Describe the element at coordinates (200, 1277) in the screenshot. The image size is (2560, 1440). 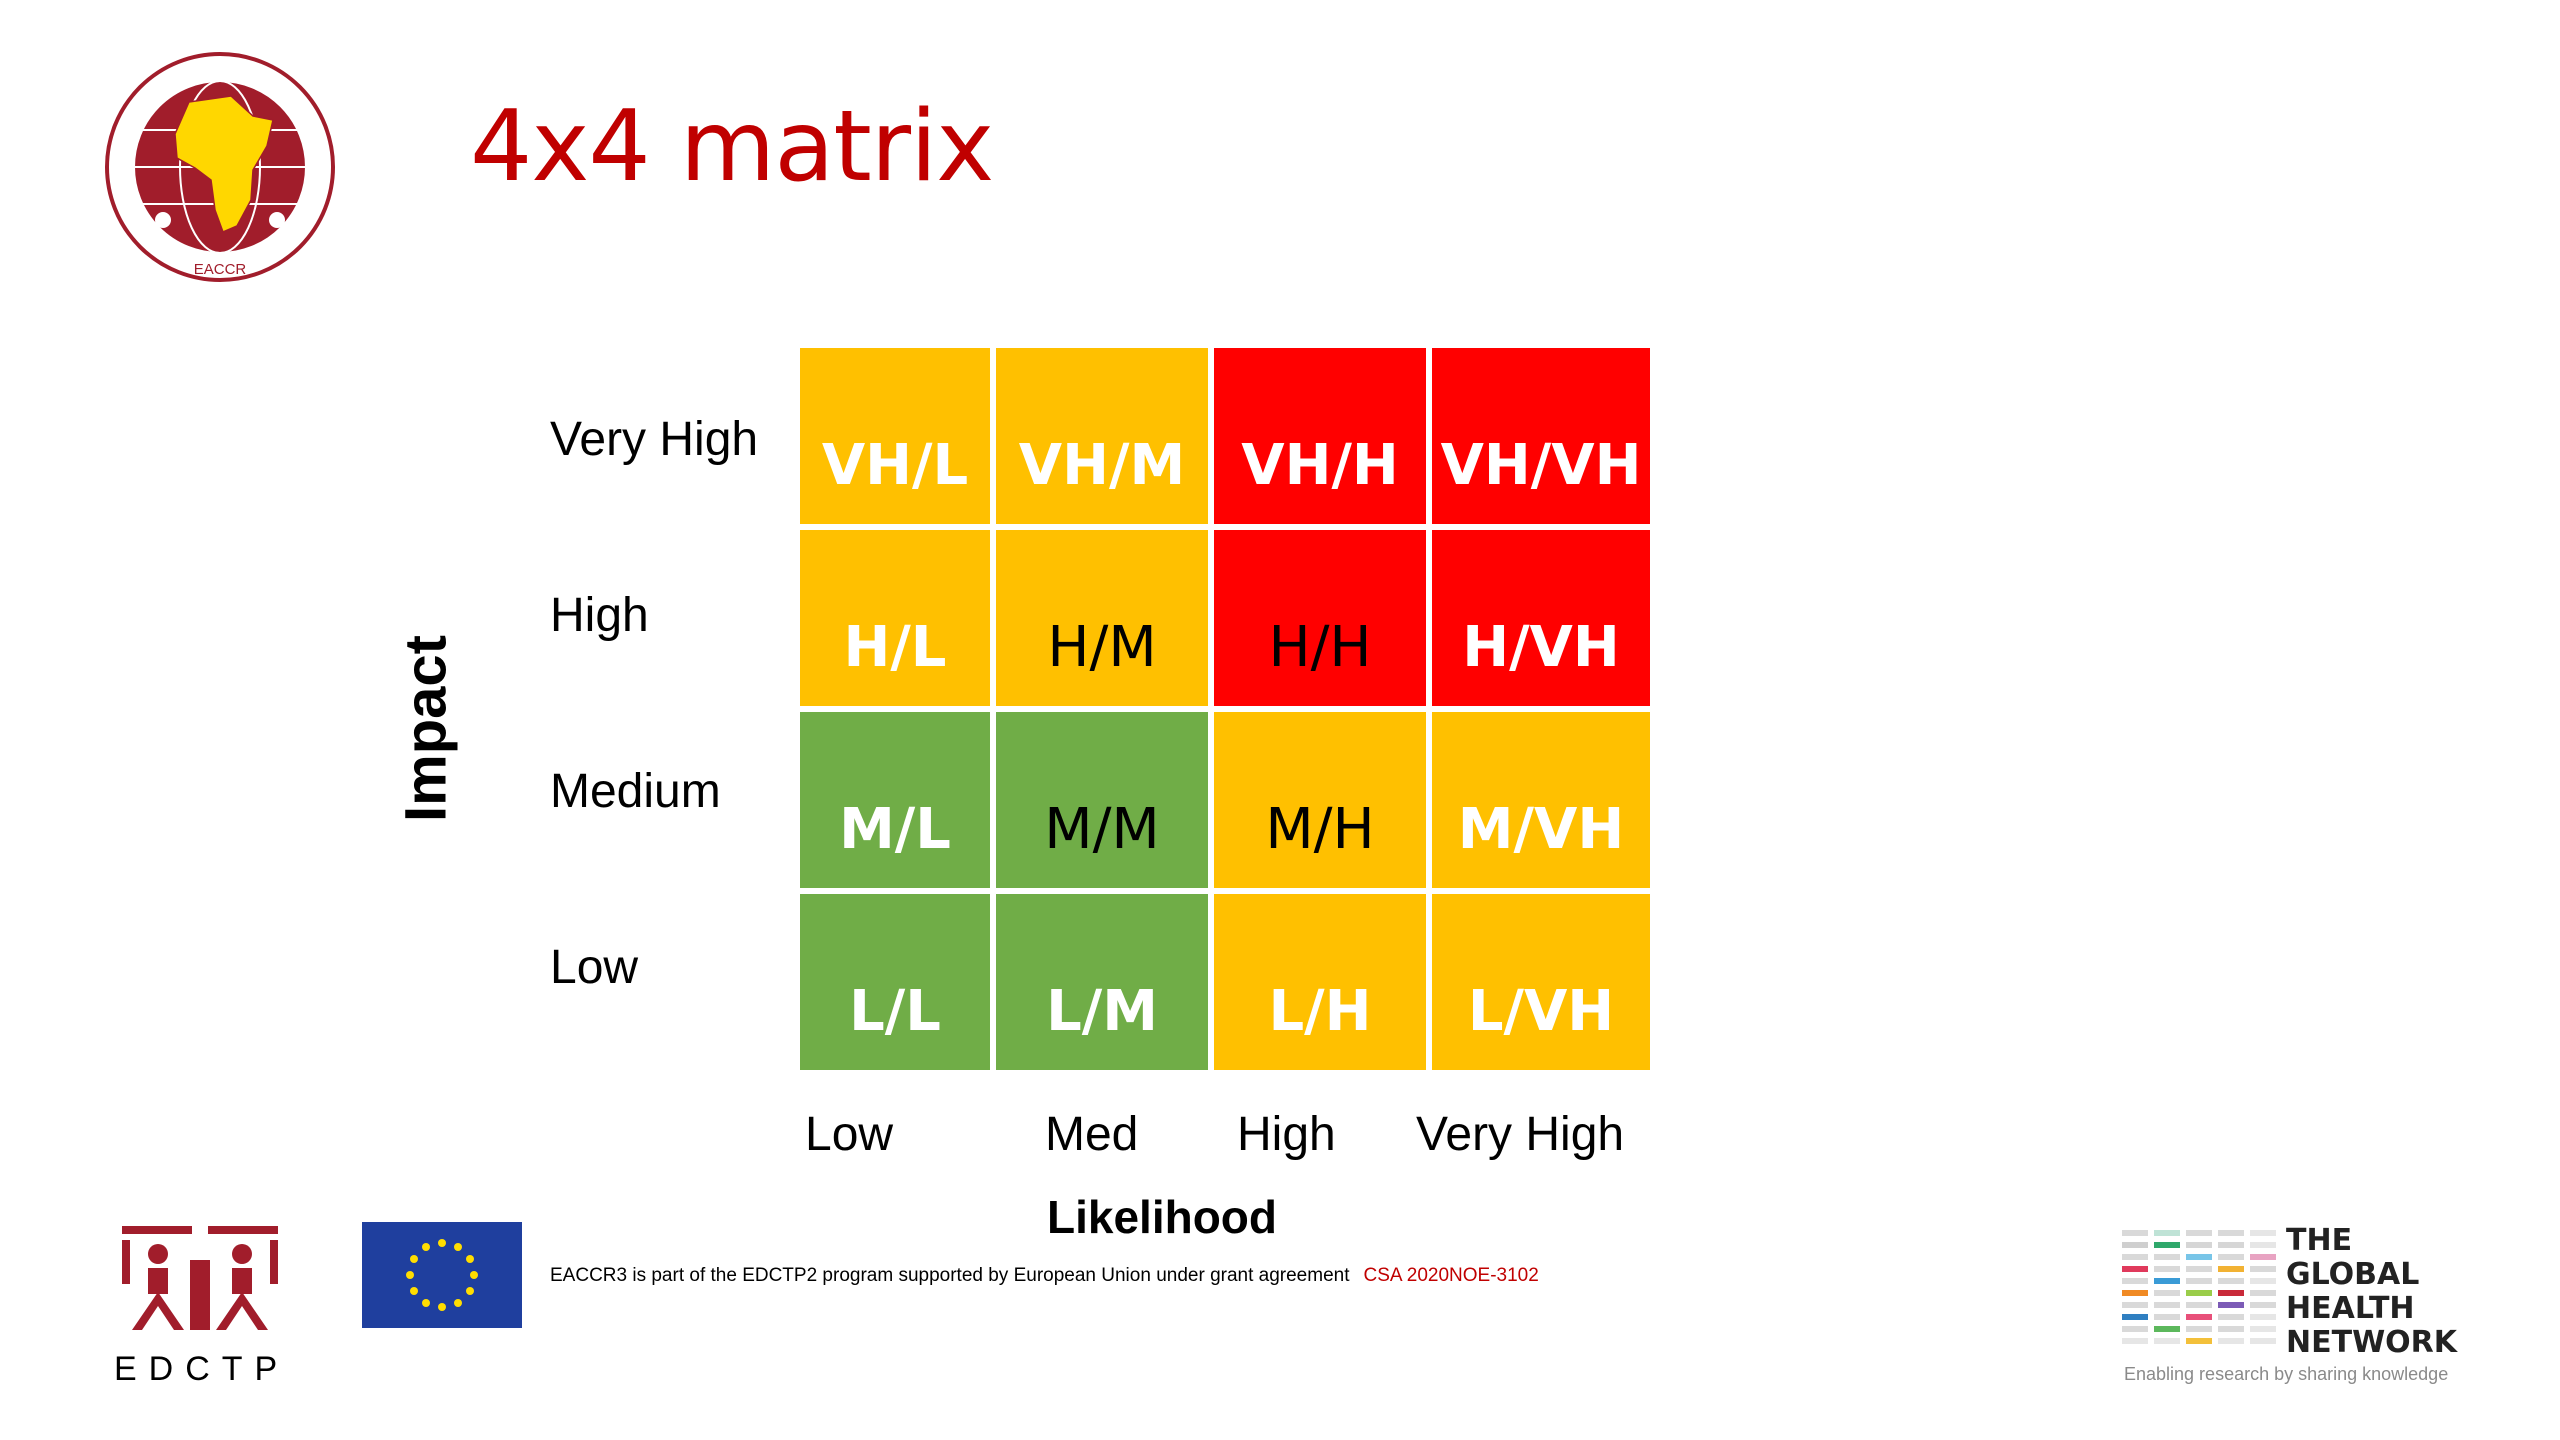
I see `edctp-logo` at that location.